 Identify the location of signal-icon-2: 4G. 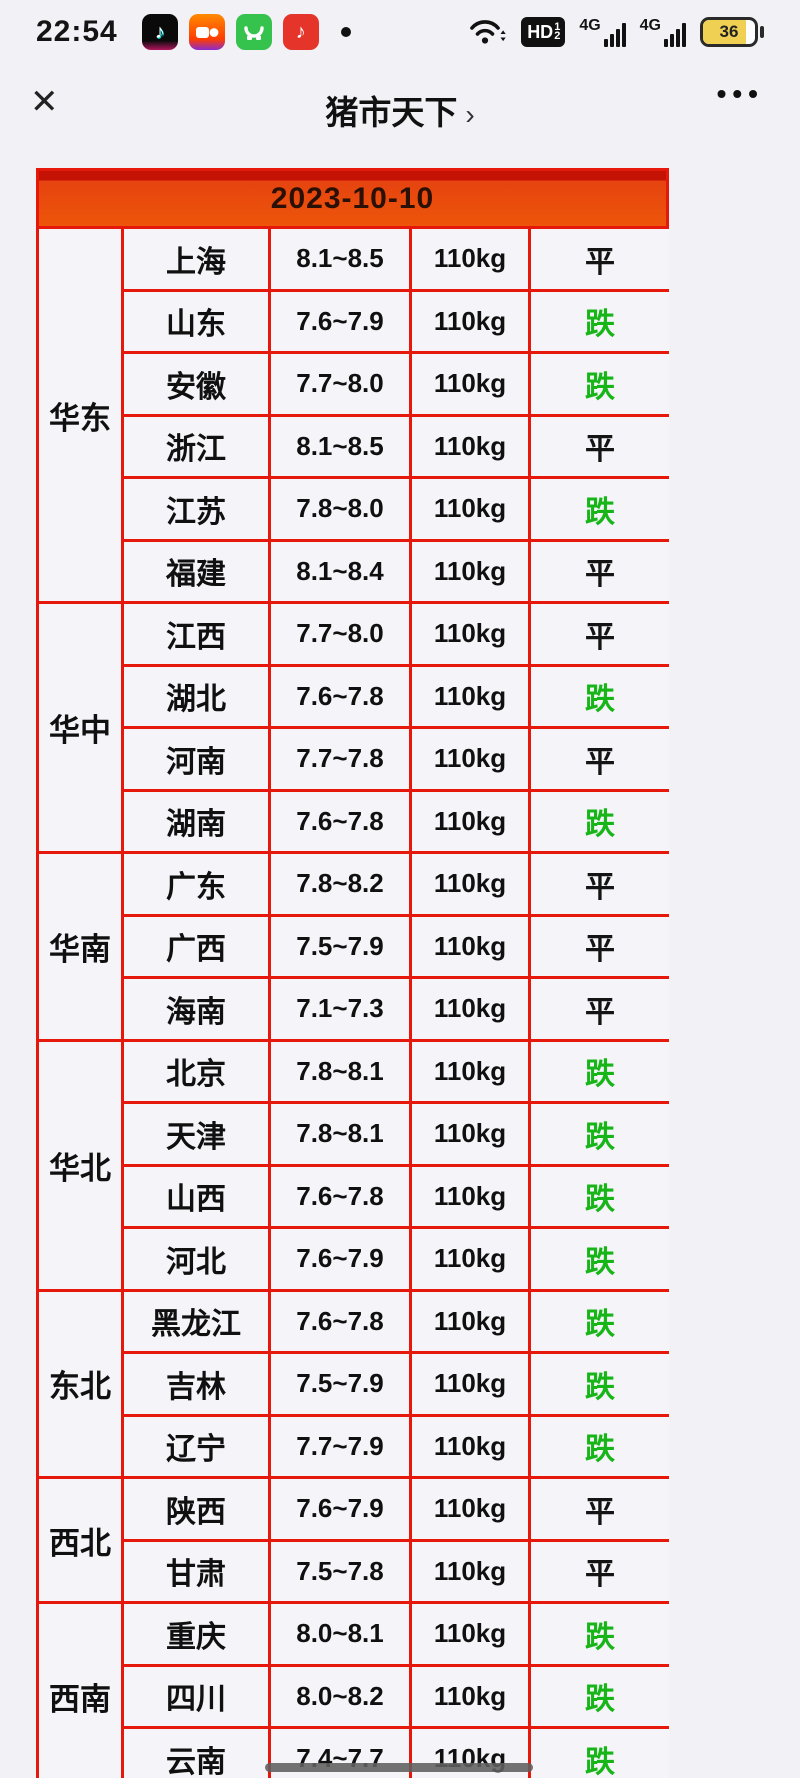
(663, 32).